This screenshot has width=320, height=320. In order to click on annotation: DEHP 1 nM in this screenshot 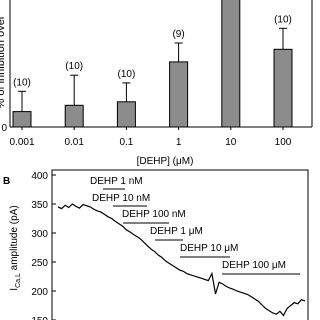, I will do `click(116, 181)`.